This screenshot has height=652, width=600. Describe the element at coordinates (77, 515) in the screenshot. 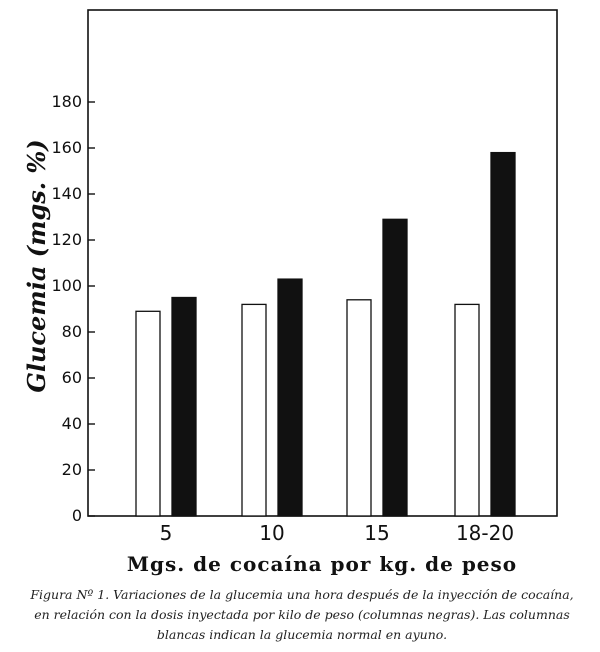

I see `y-tick-label: 0` at that location.